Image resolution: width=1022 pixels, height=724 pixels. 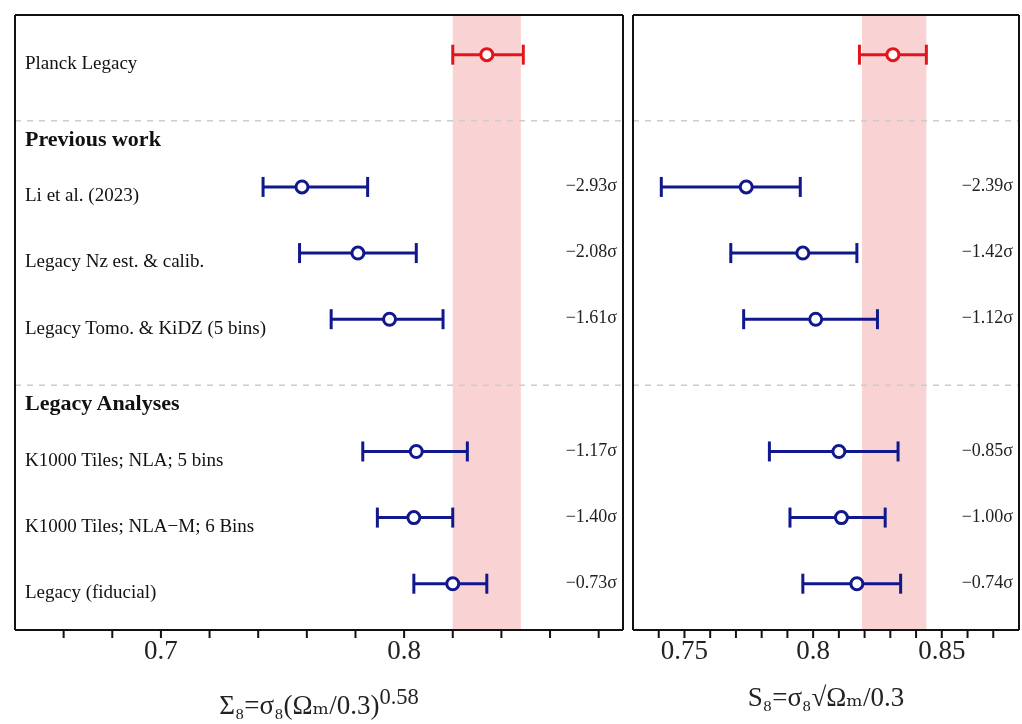 I want to click on y-tick-label: Legacy Tomo. & KiDZ (5 bins), so click(x=146, y=327).